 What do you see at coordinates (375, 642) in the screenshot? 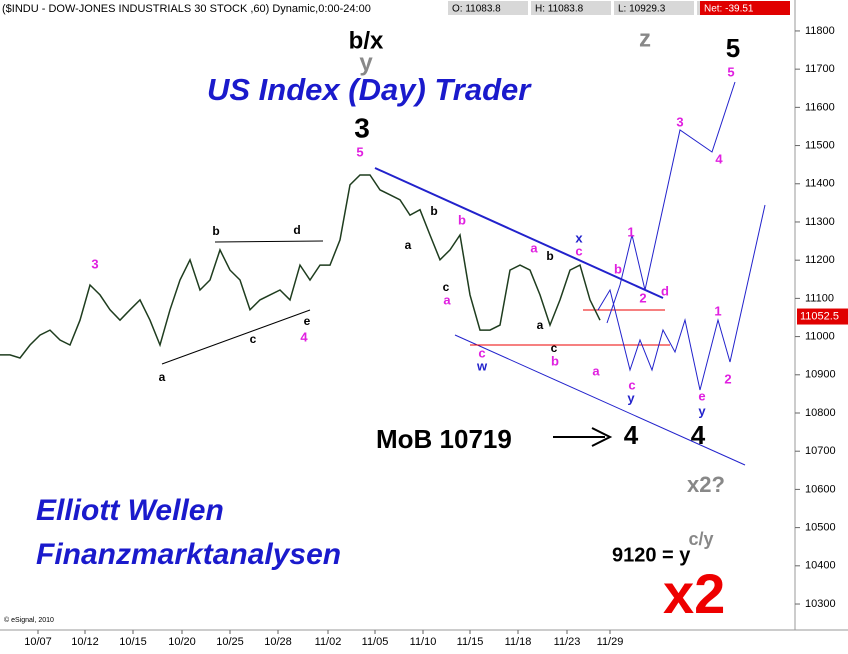
I see `x-tick-label: 11/05` at bounding box center [375, 642].